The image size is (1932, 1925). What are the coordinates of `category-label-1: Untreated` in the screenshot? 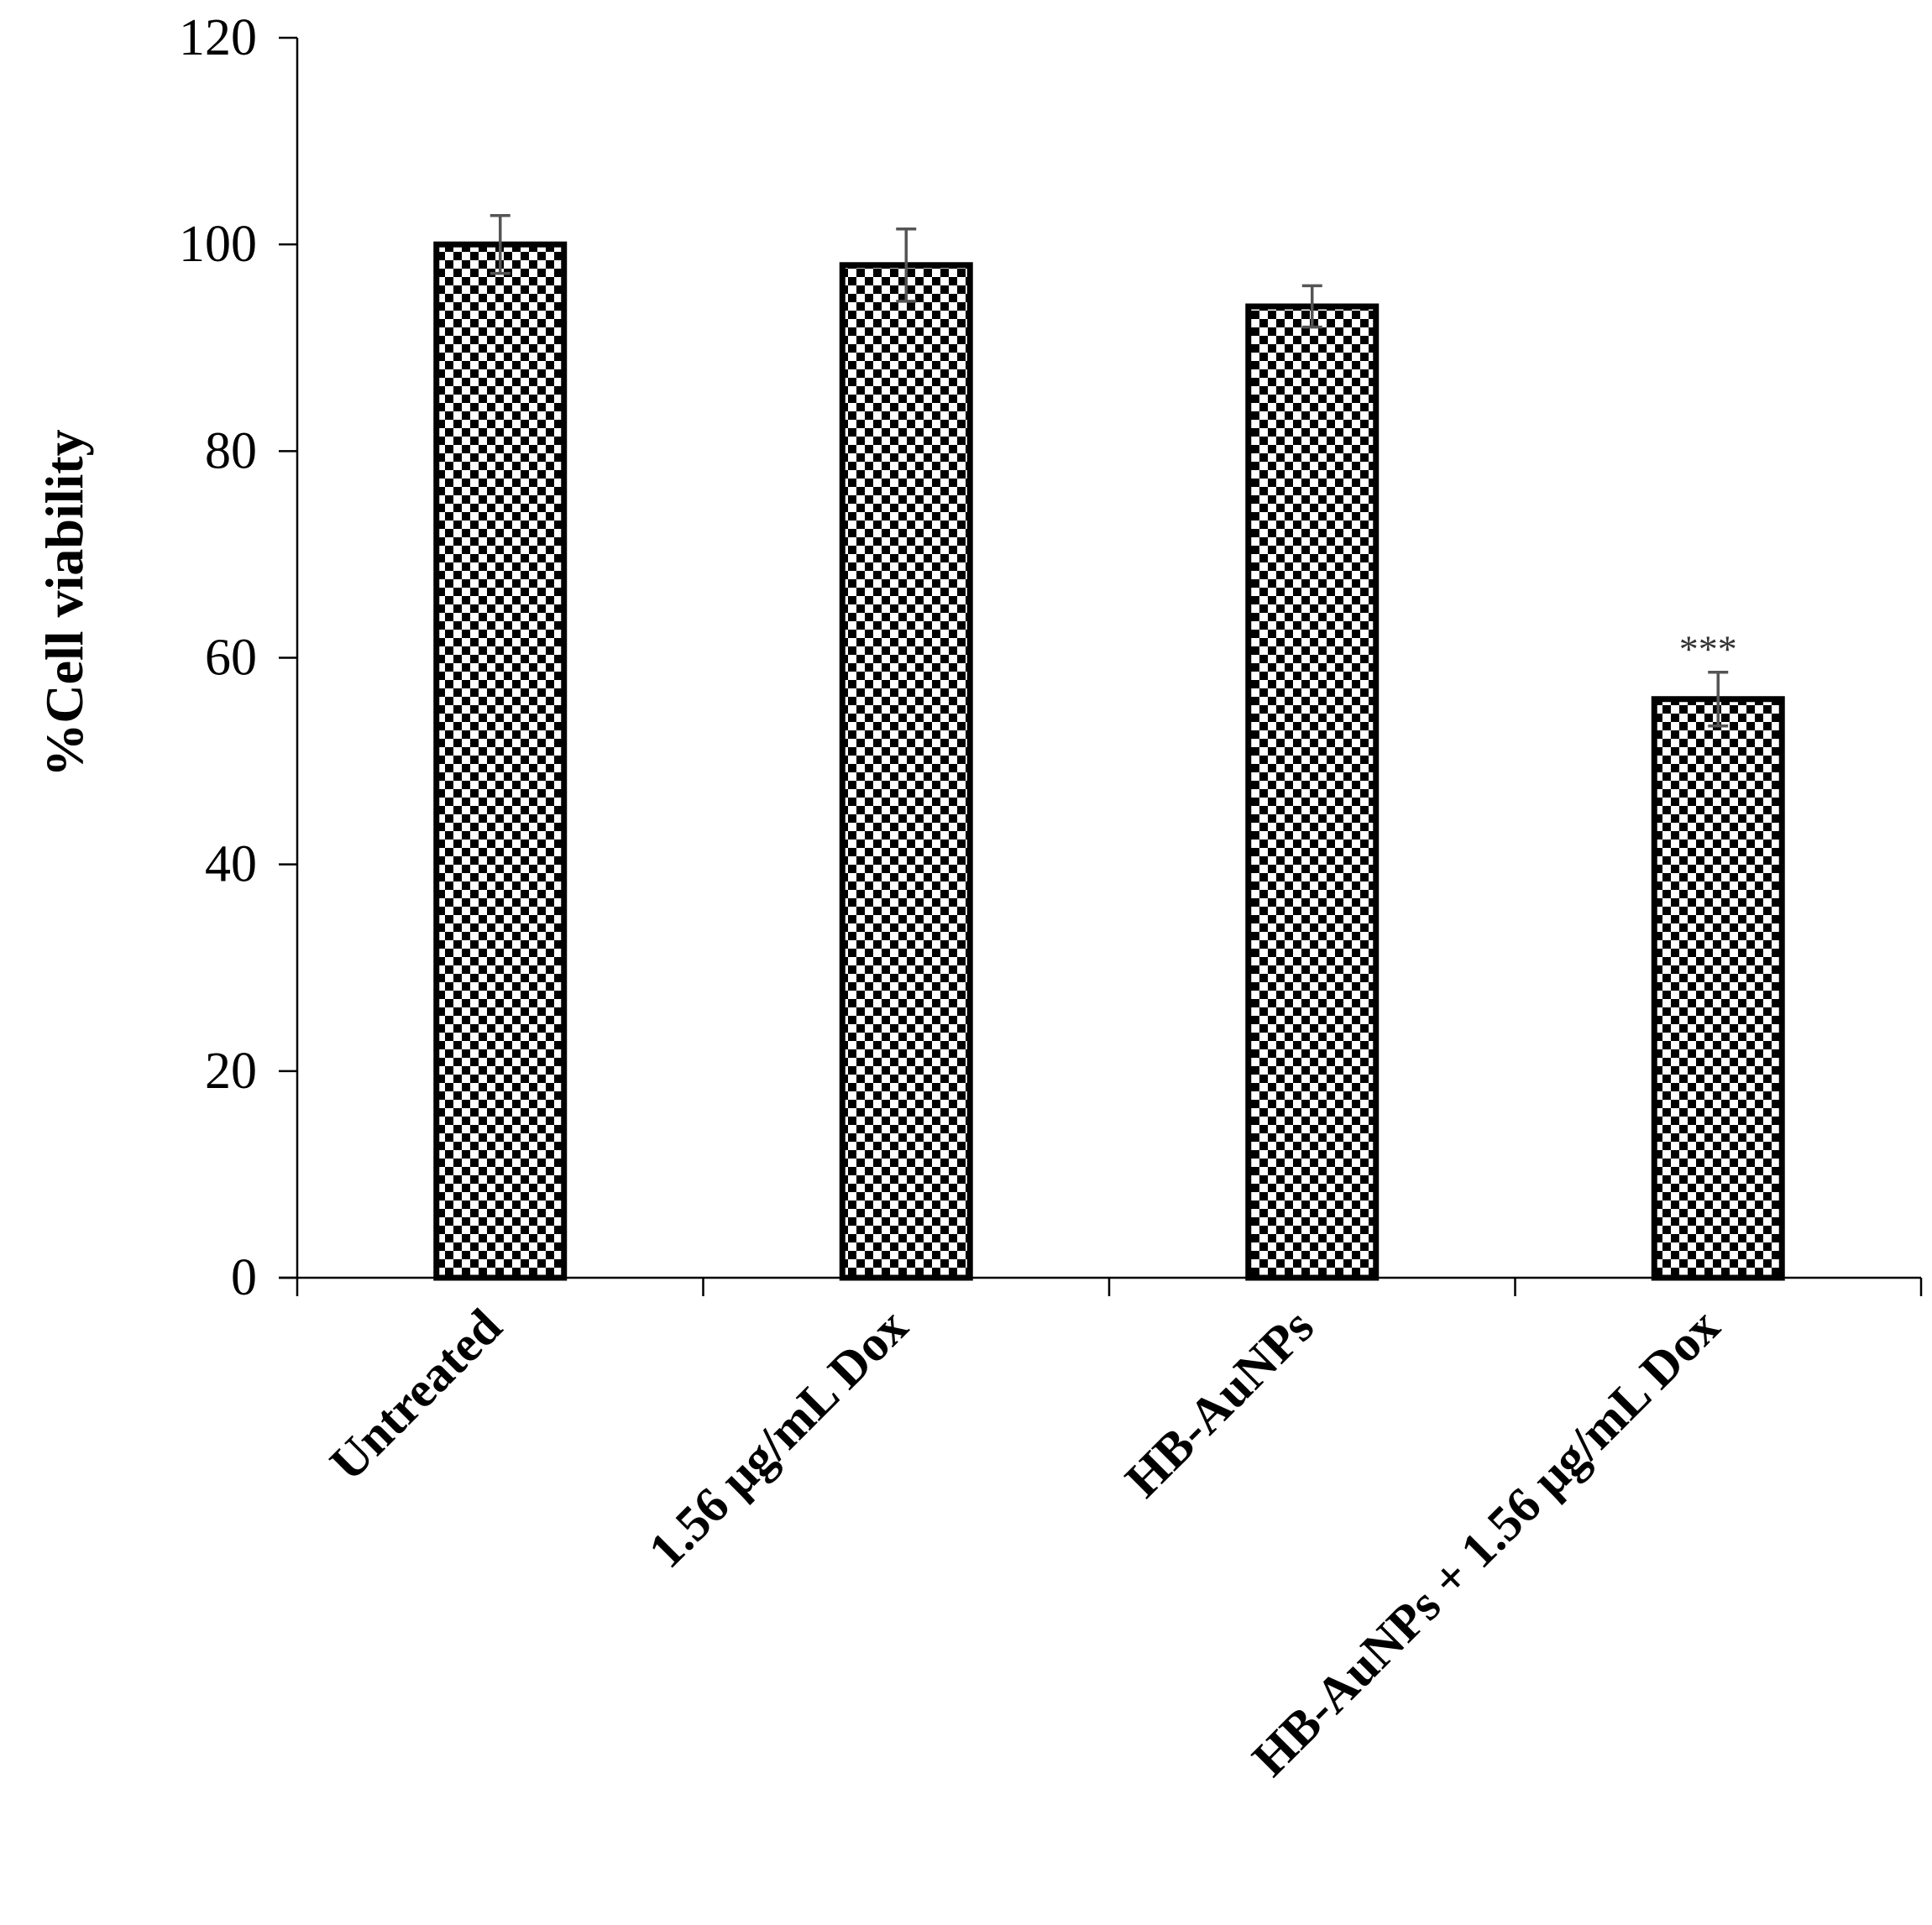 It's located at (415, 1395).